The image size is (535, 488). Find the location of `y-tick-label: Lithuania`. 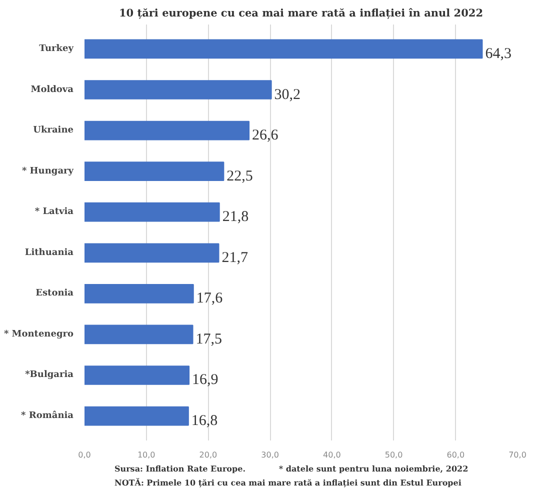

y-tick-label: Lithuania is located at coordinates (49, 253).